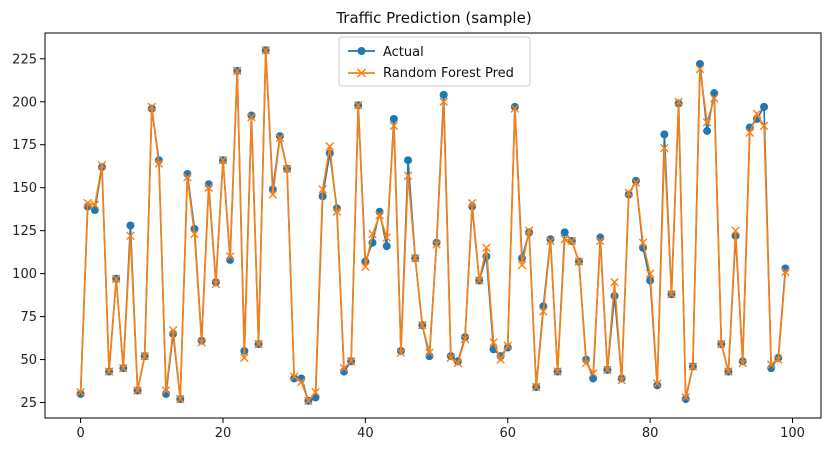 Image resolution: width=831 pixels, height=451 pixels. I want to click on x-tick-label: 40, so click(365, 433).